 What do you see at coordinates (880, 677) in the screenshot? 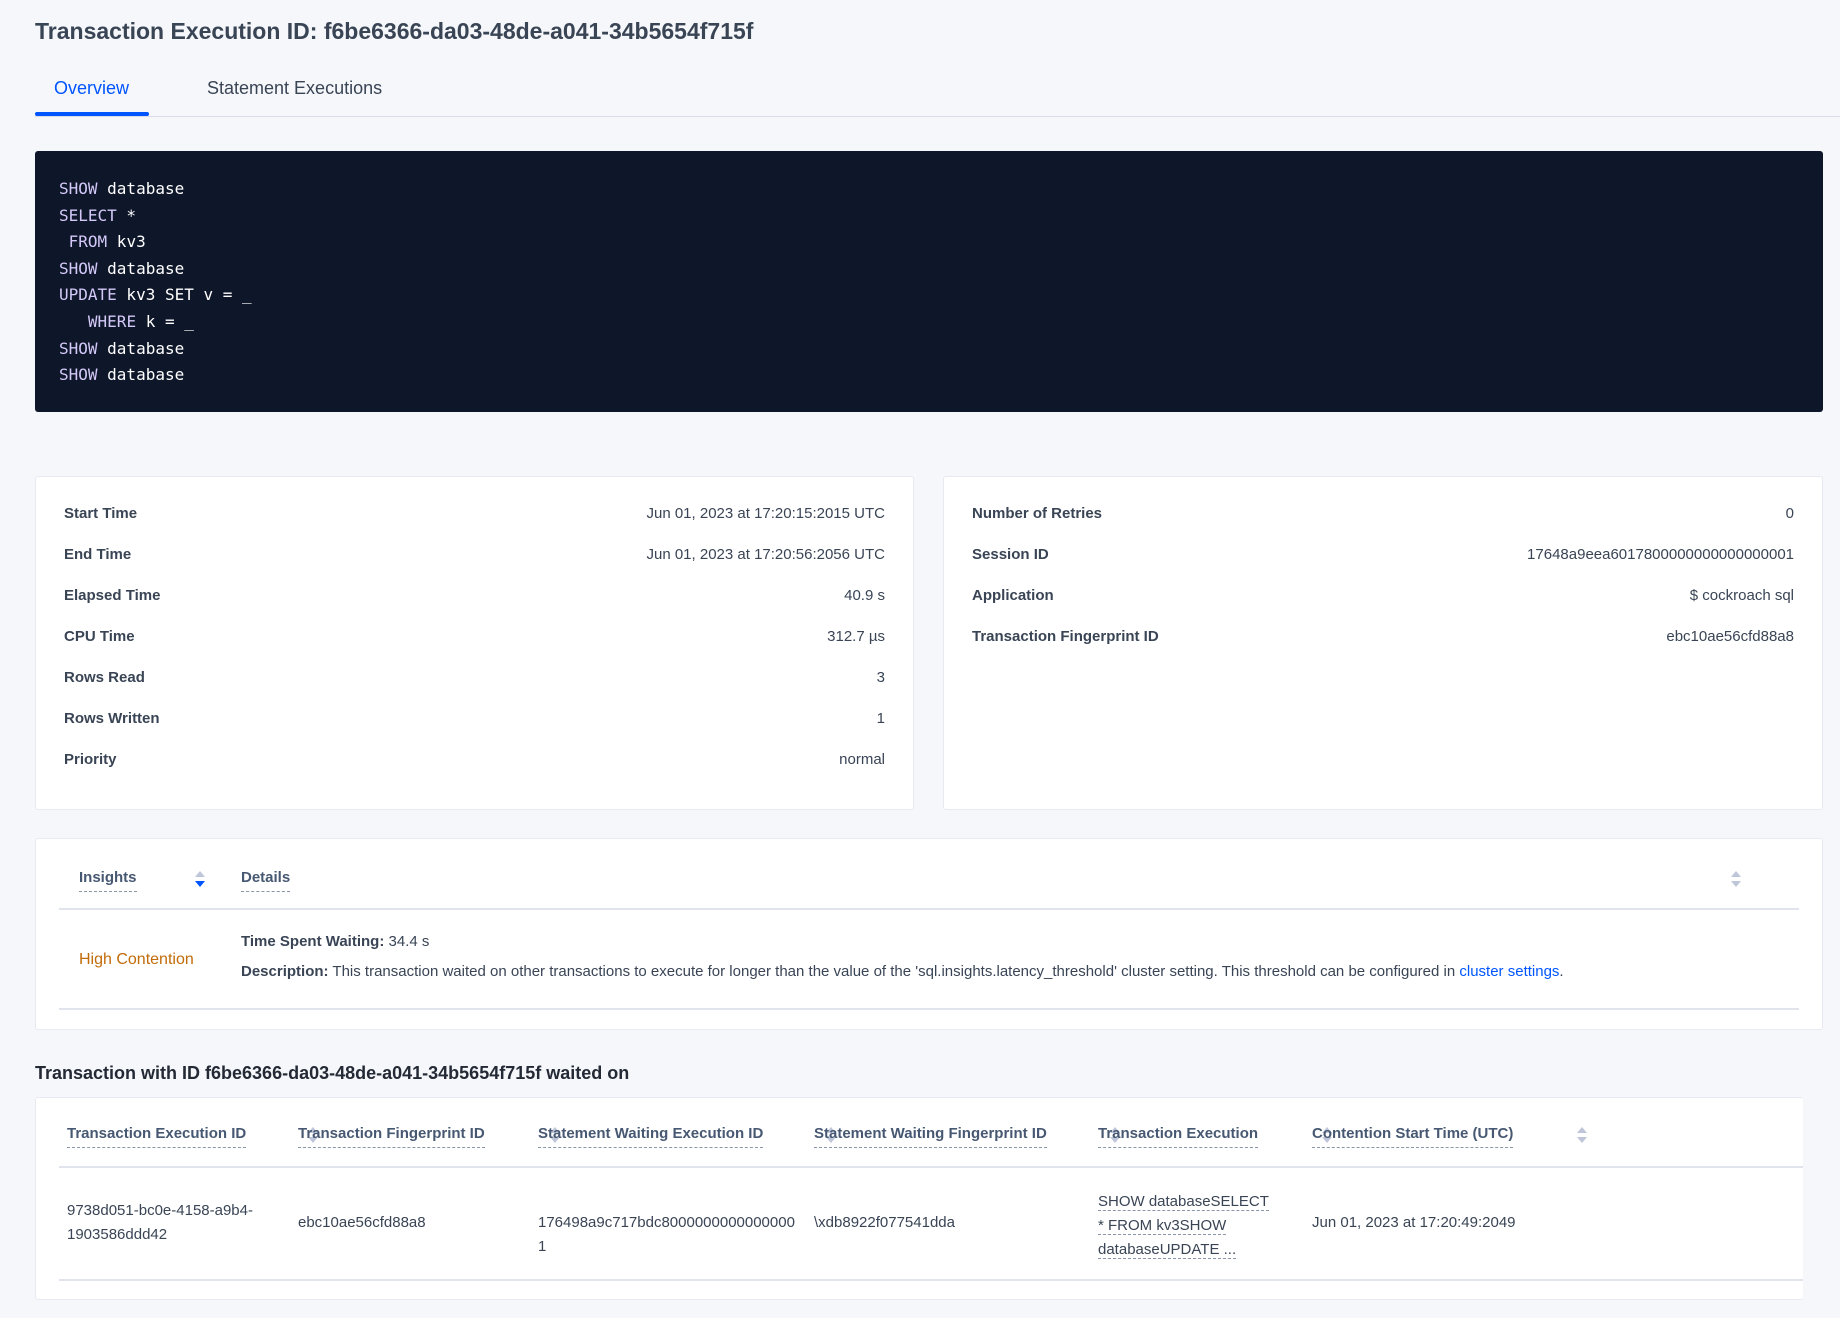
I see `summary-value: 3` at bounding box center [880, 677].